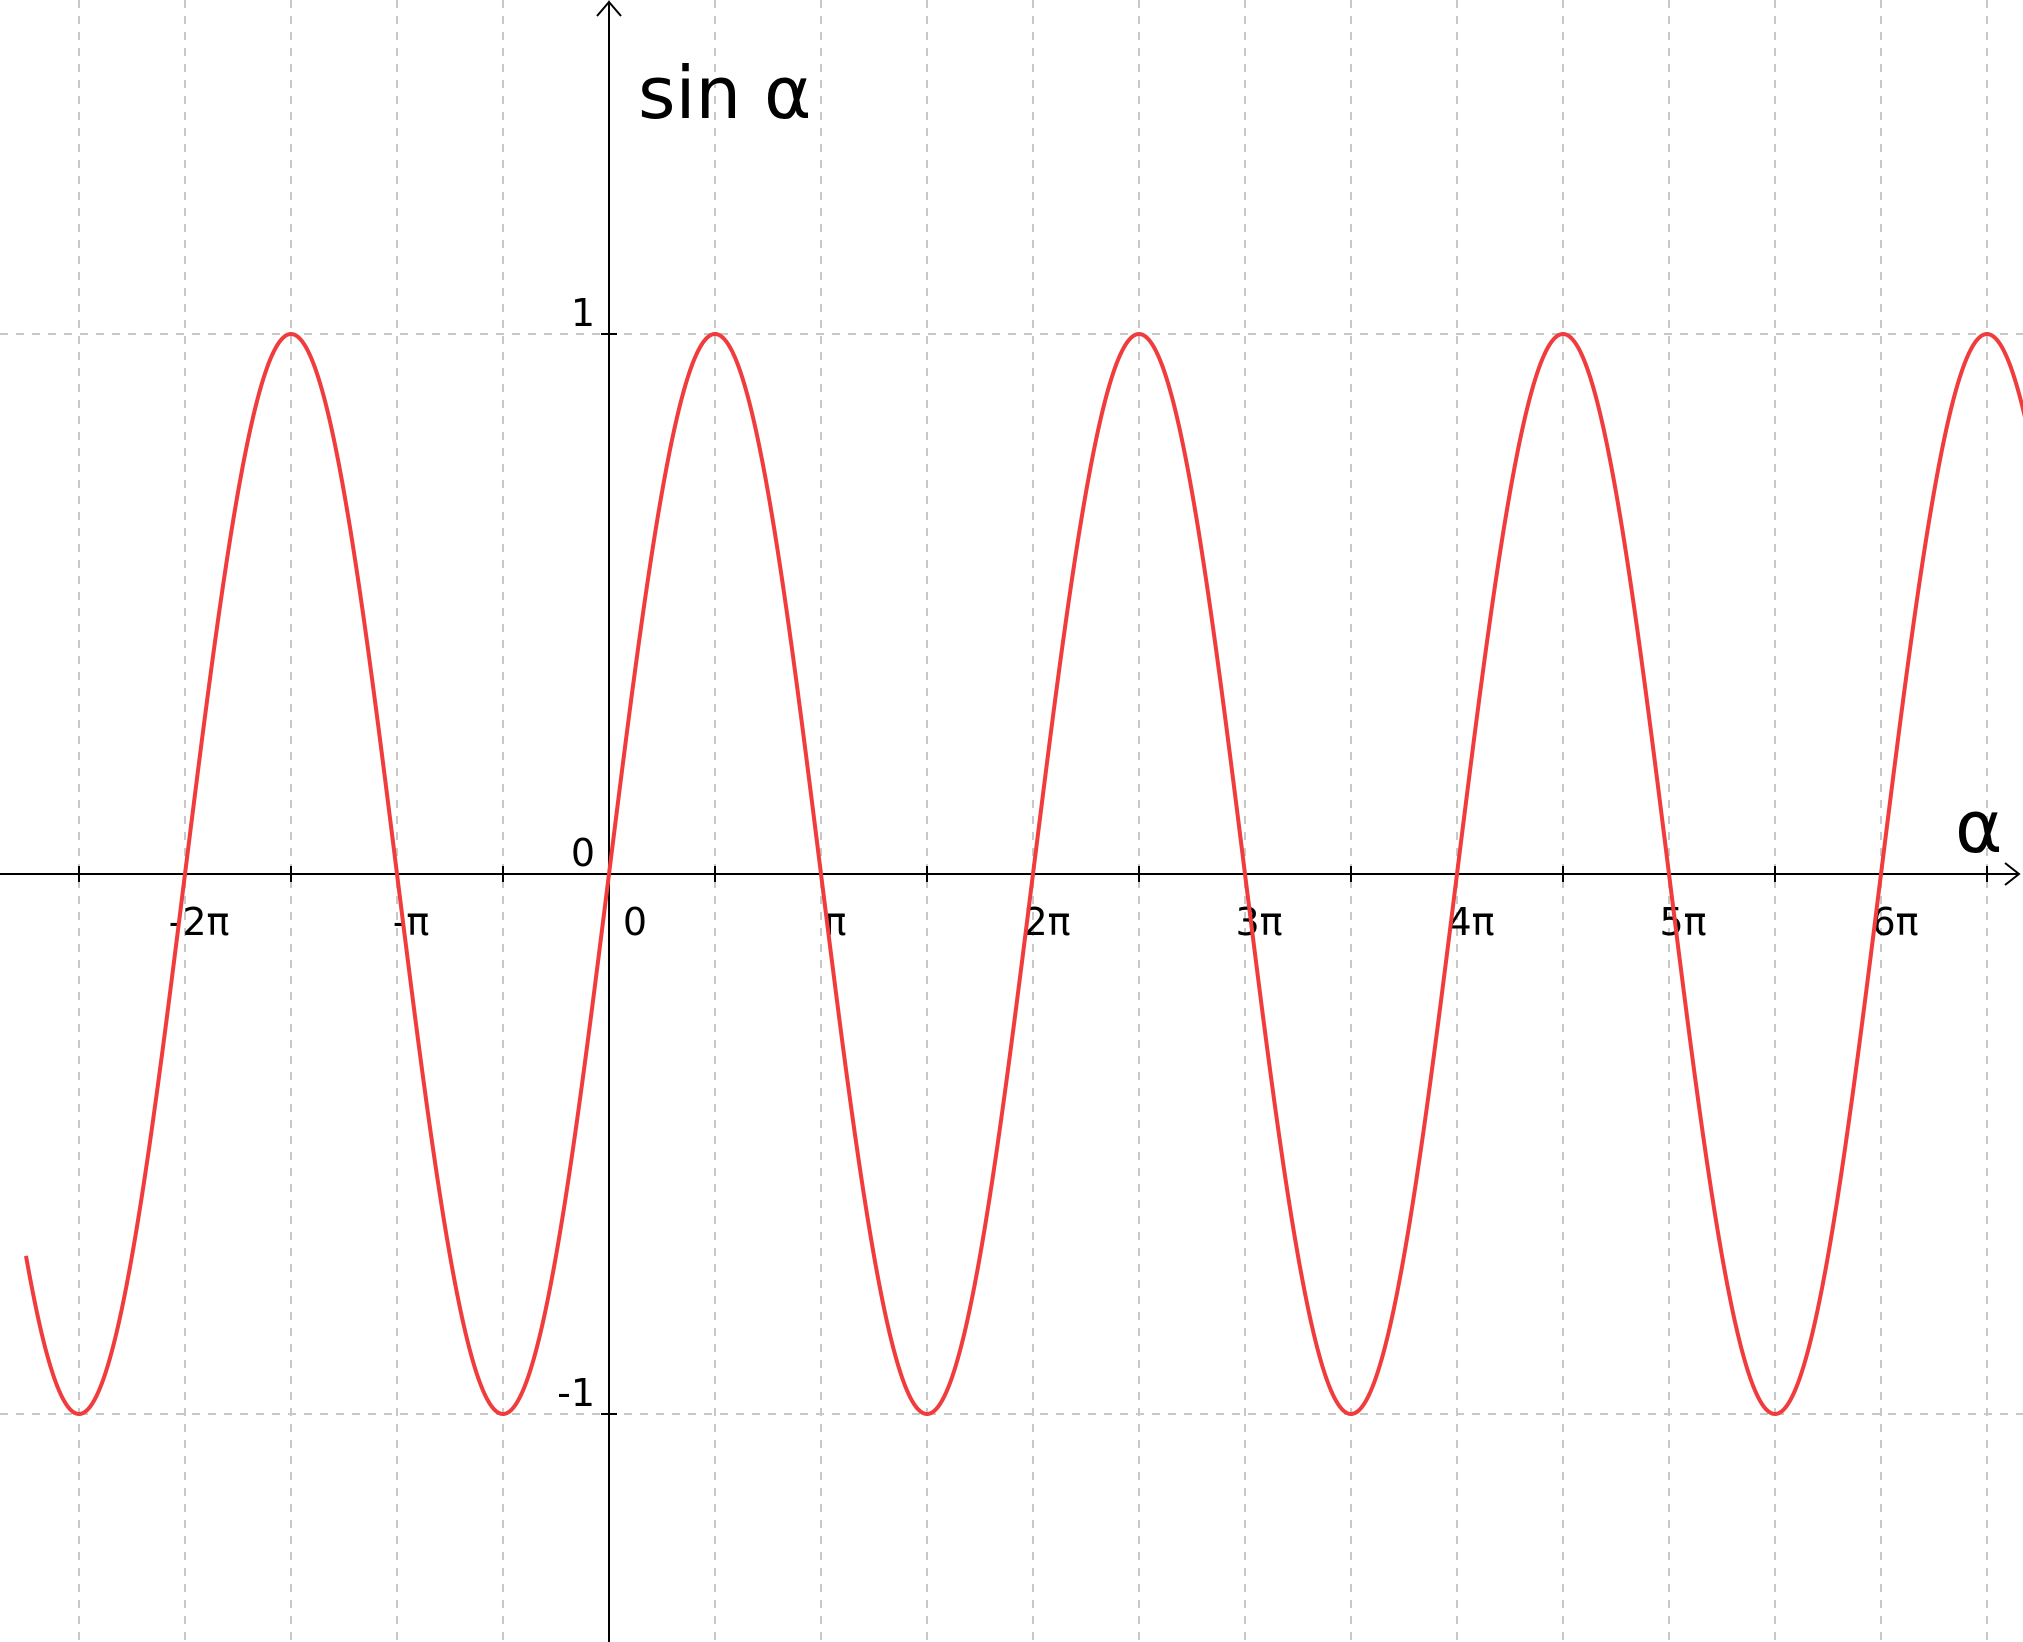 The width and height of the screenshot is (2023, 1642). Describe the element at coordinates (2012, 874) in the screenshot. I see `x-axis-arrow` at that location.